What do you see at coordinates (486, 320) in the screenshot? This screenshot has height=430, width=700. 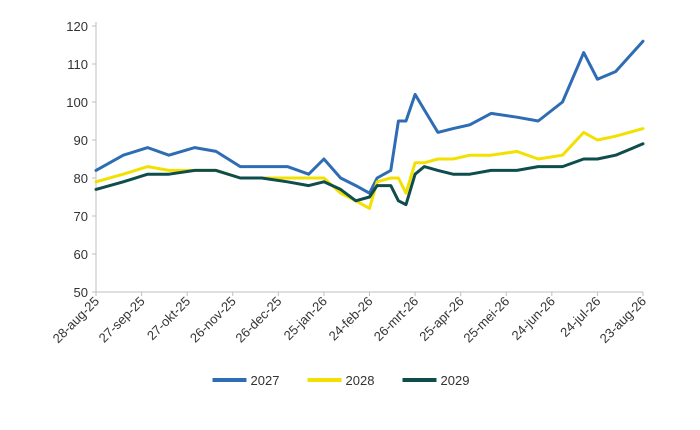 I see `x-tick-label: 25-mei-26` at bounding box center [486, 320].